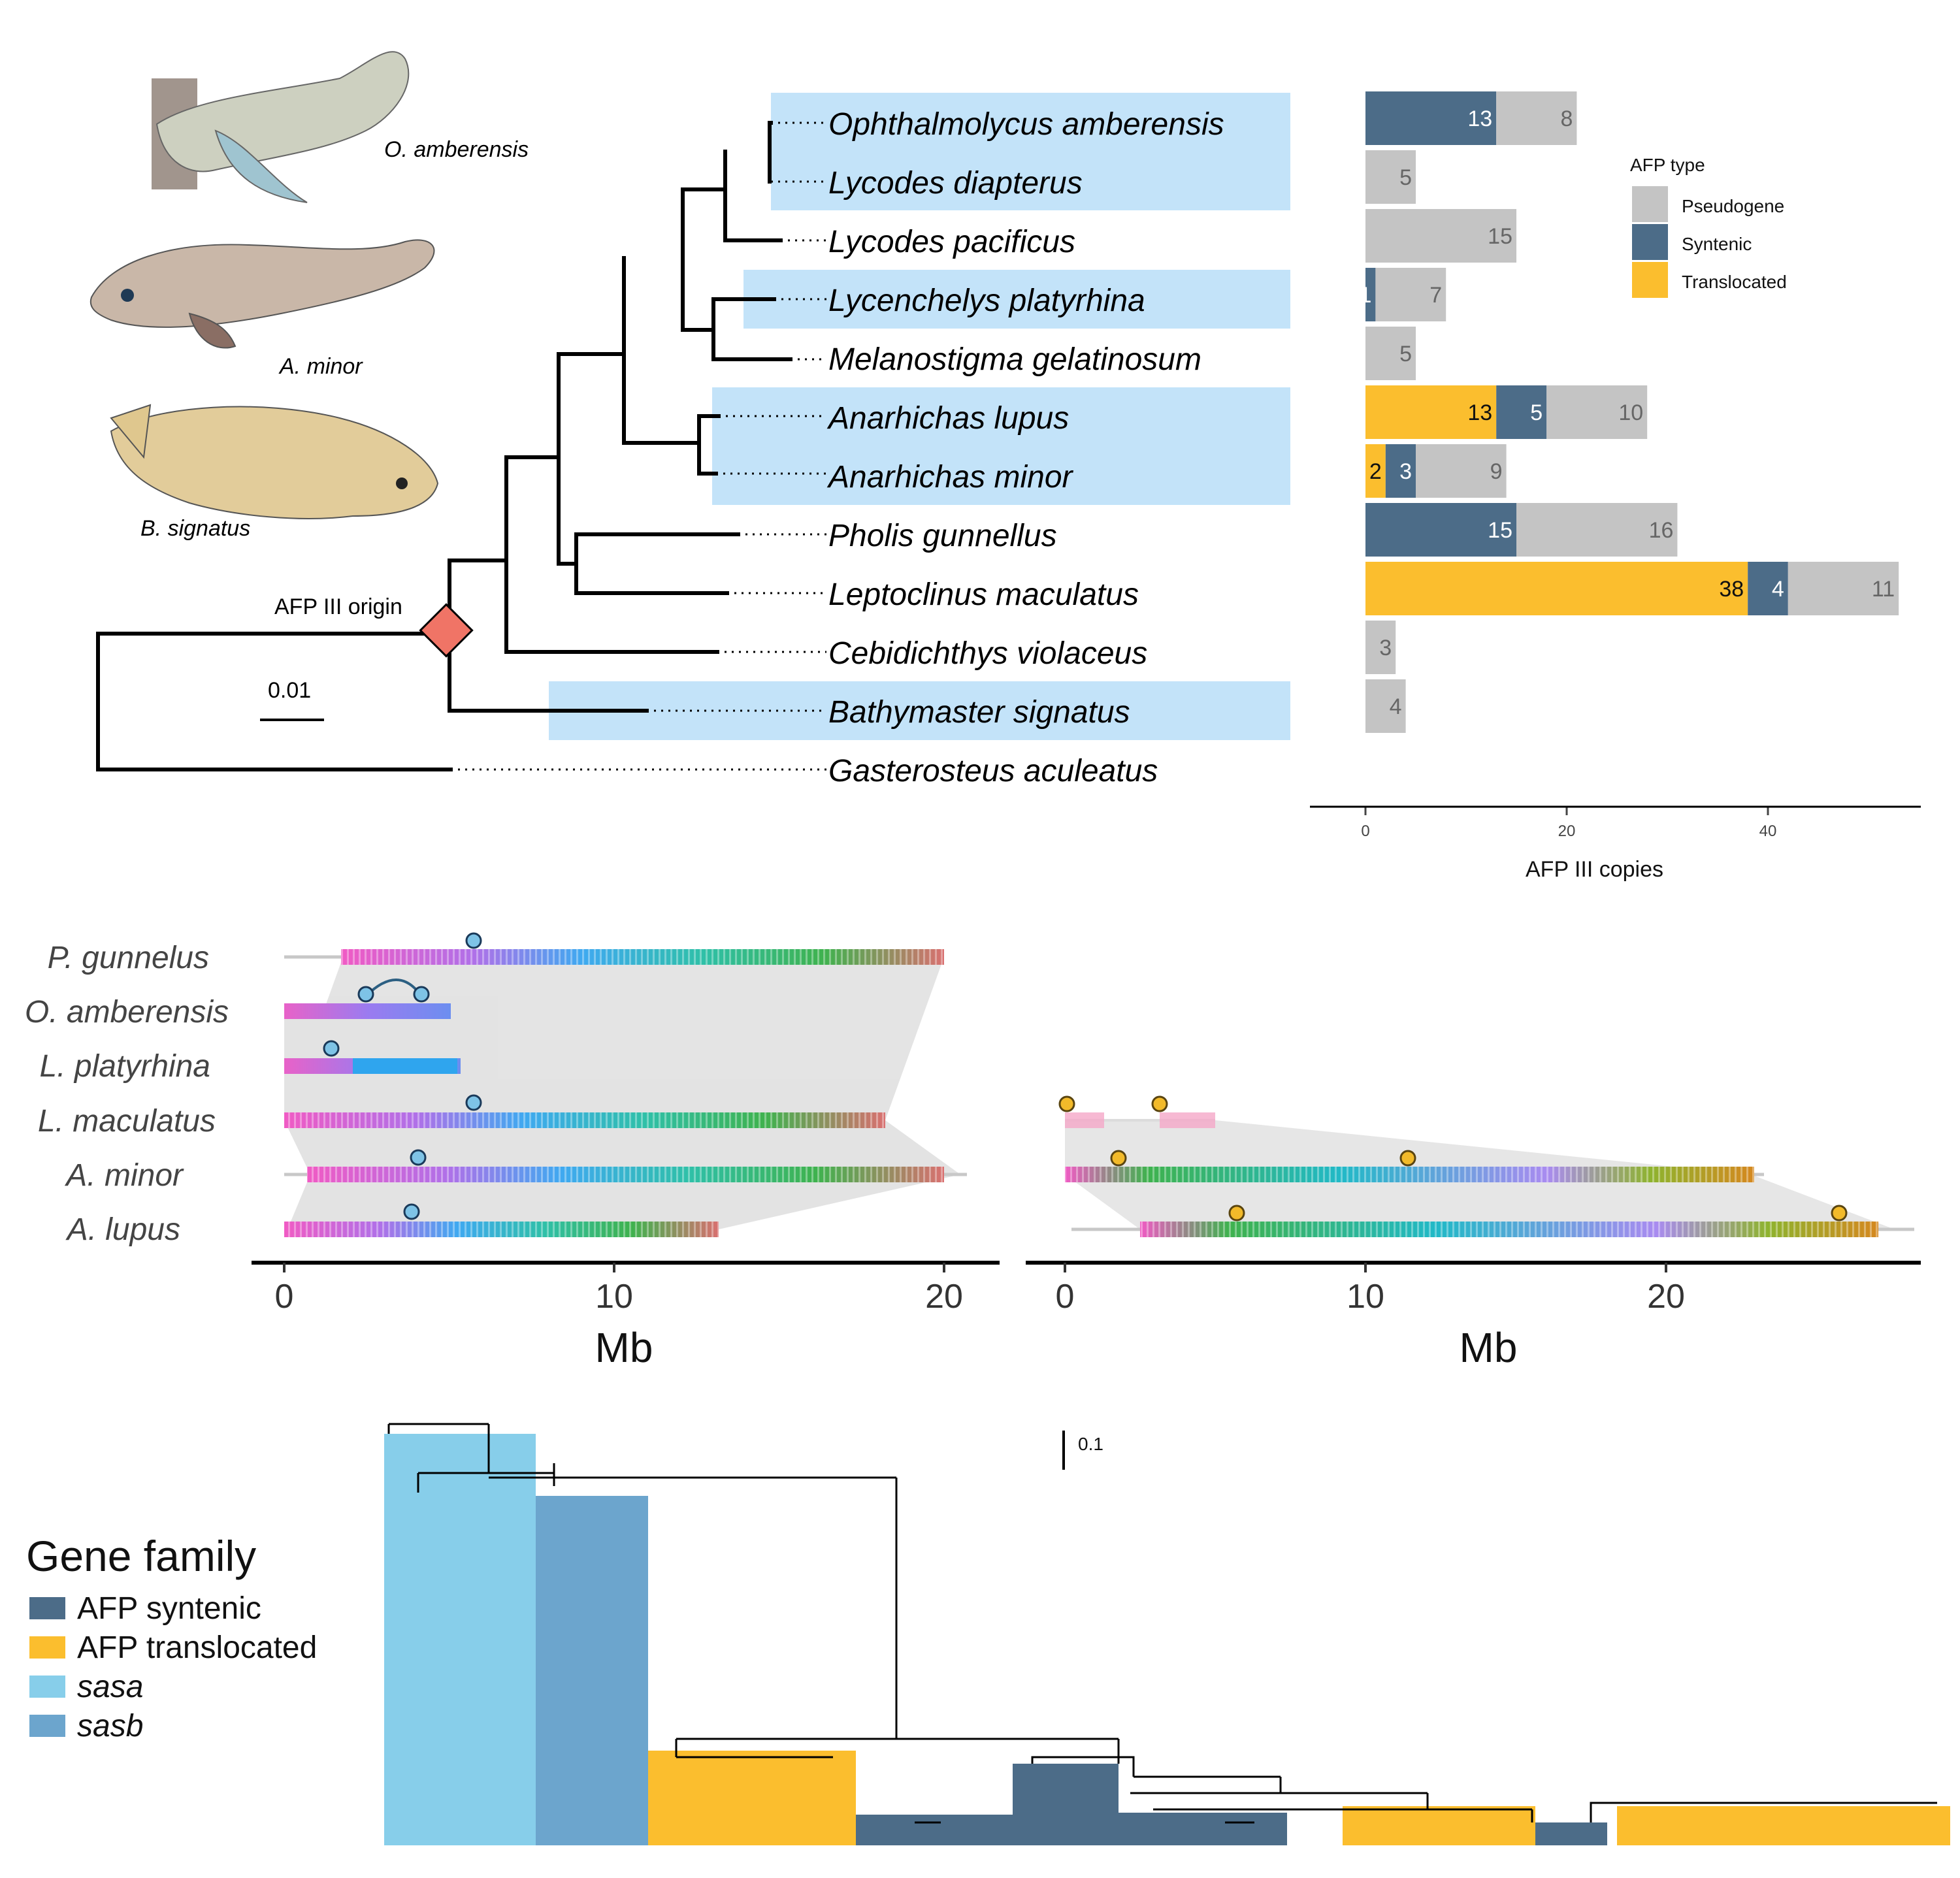  I want to click on bar-value-label: 38, so click(1731, 589).